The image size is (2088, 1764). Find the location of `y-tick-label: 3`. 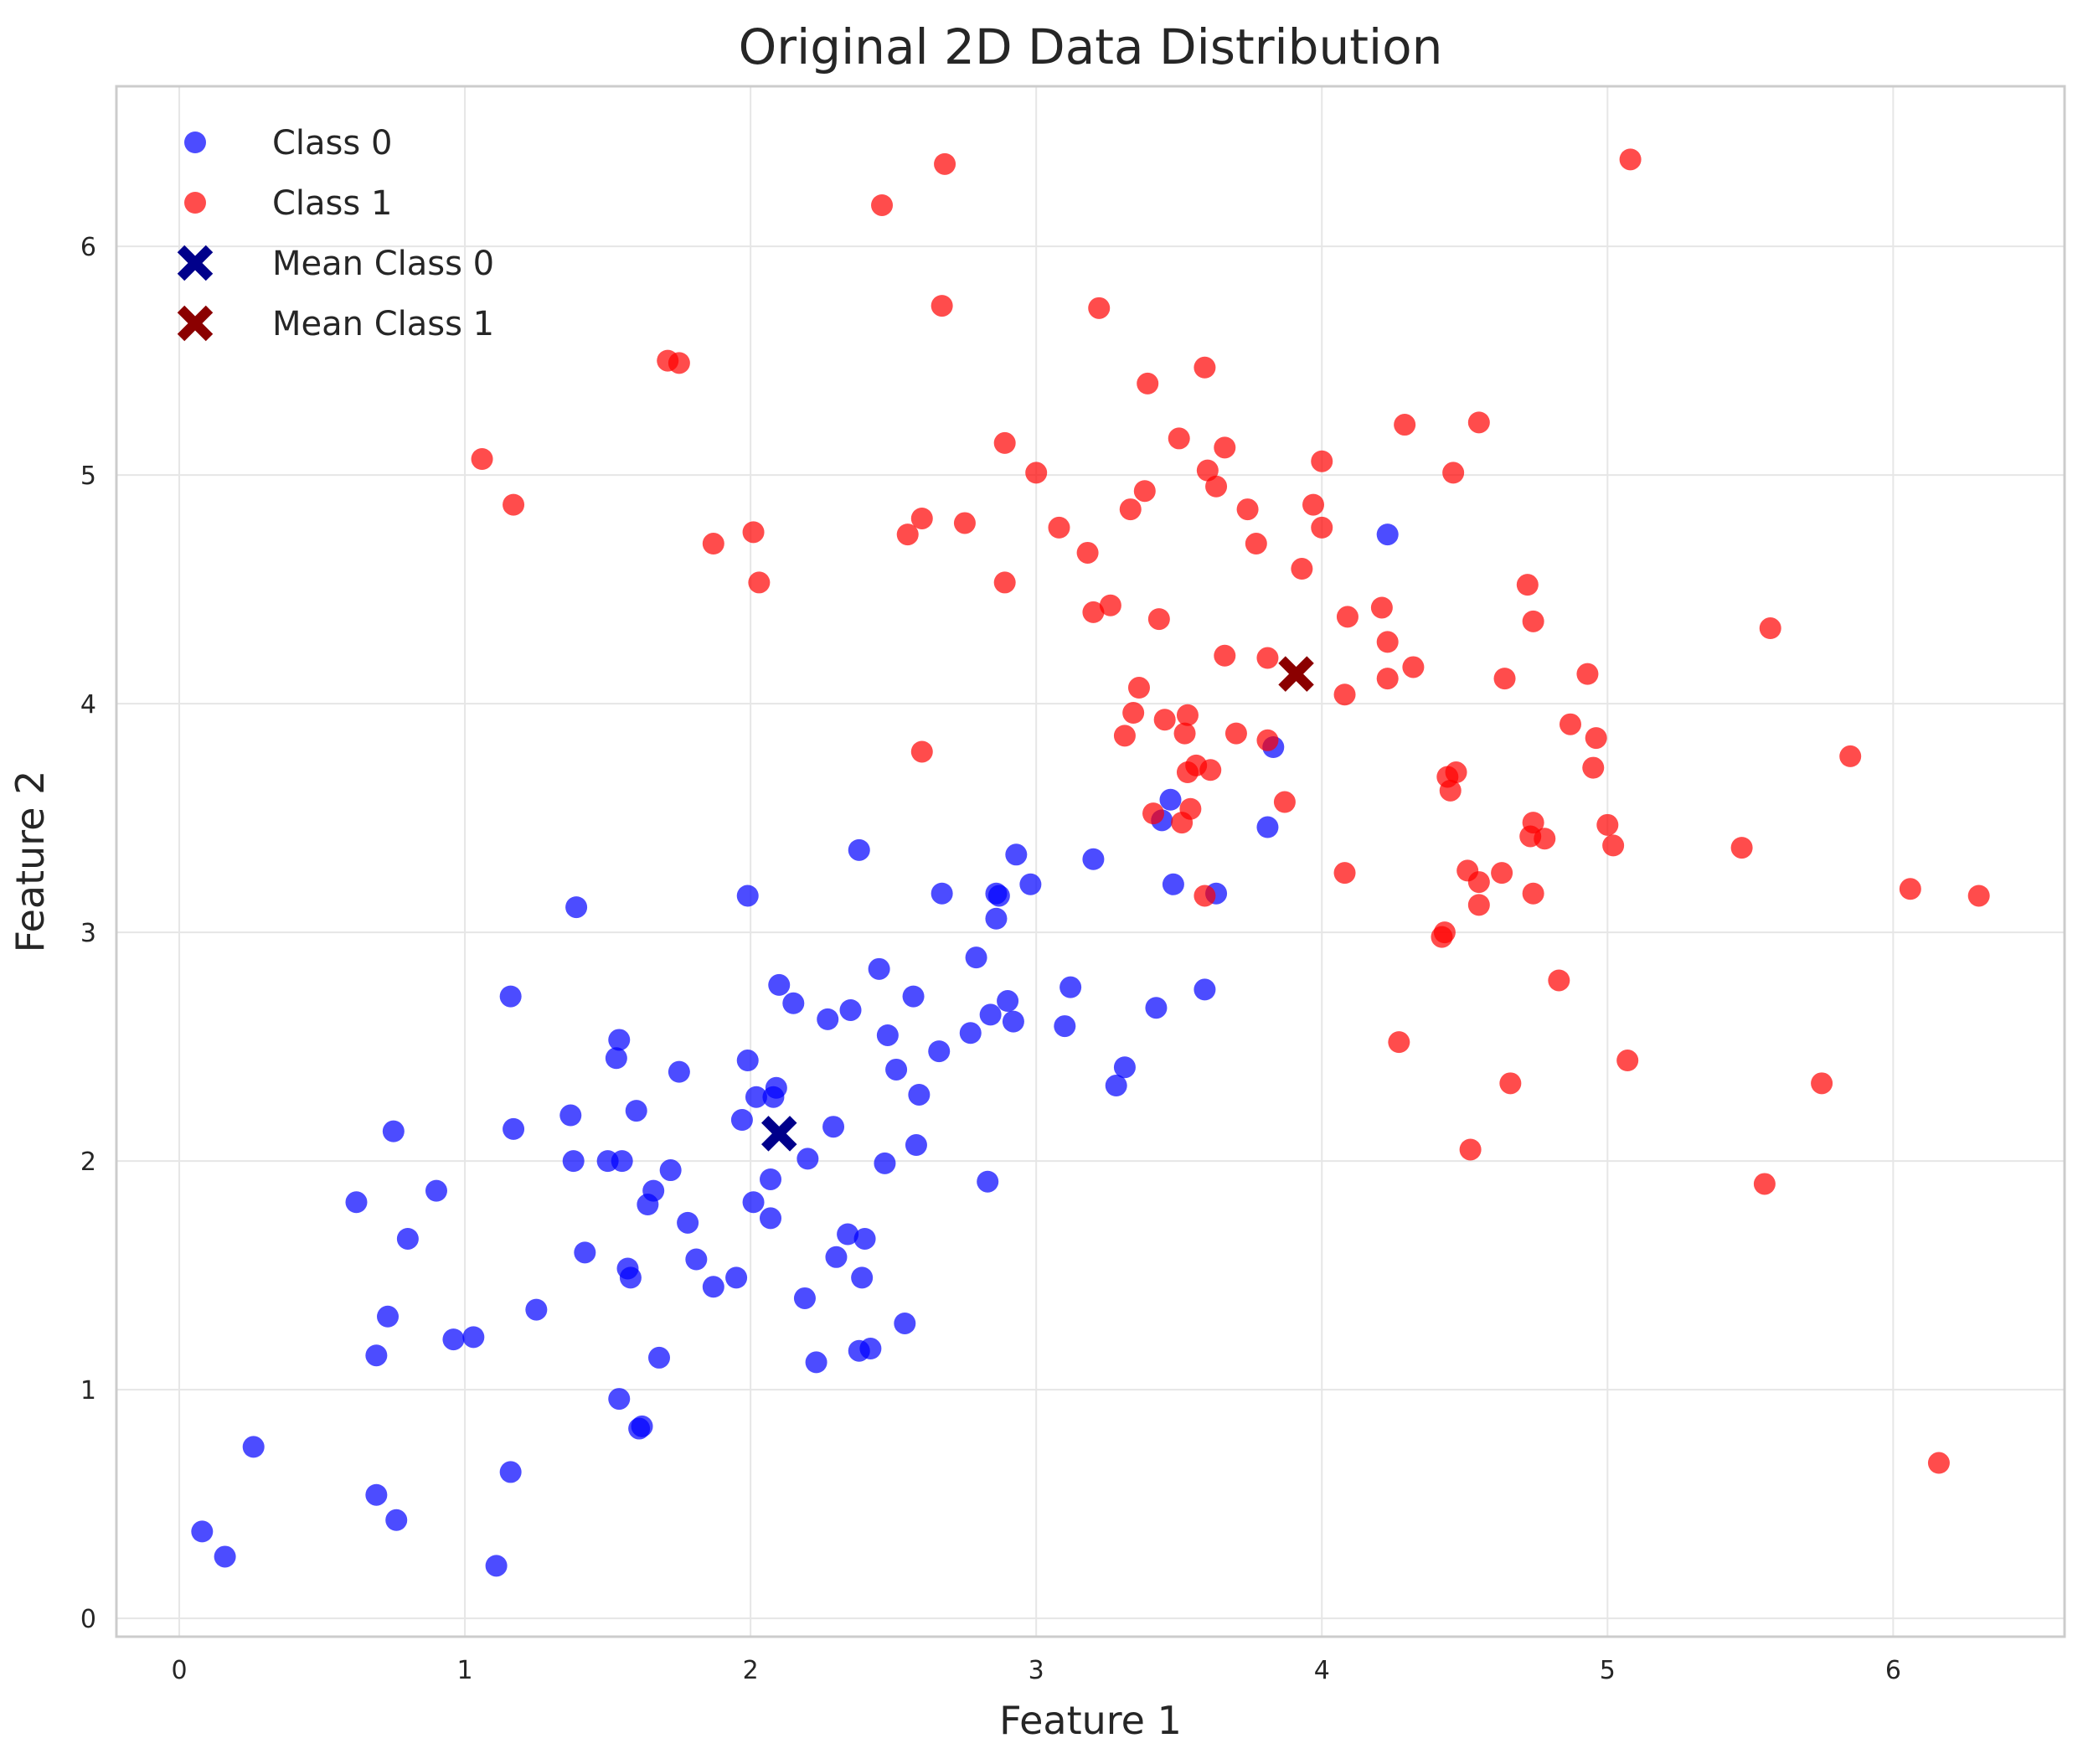

y-tick-label: 3 is located at coordinates (88, 934).